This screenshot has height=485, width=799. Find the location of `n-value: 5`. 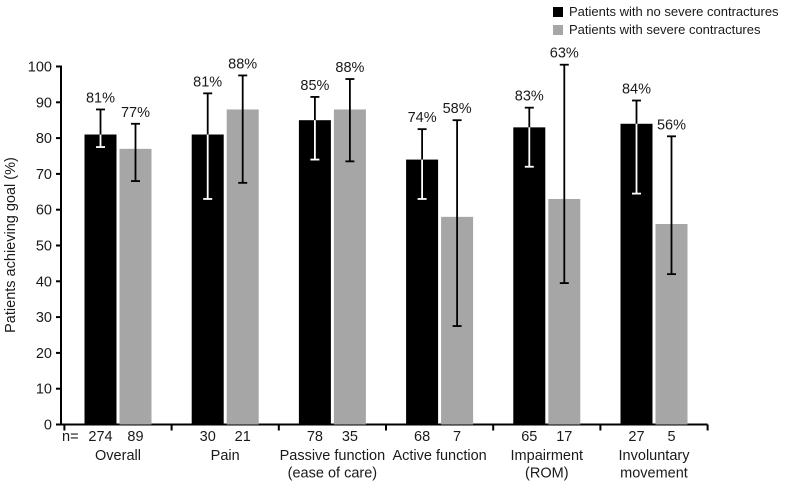

n-value: 5 is located at coordinates (671, 437).